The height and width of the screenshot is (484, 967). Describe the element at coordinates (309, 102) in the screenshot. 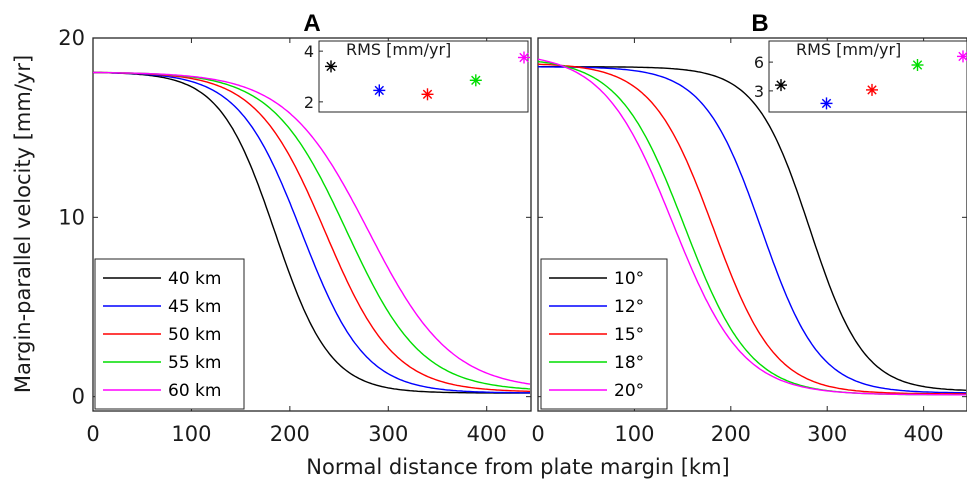

I see `inset-tick-label: 2` at that location.